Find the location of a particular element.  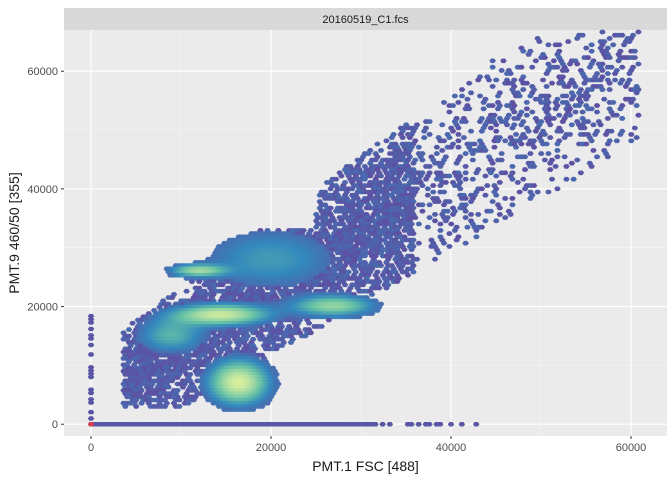

y-tick-label: 40000 is located at coordinates (42, 190).